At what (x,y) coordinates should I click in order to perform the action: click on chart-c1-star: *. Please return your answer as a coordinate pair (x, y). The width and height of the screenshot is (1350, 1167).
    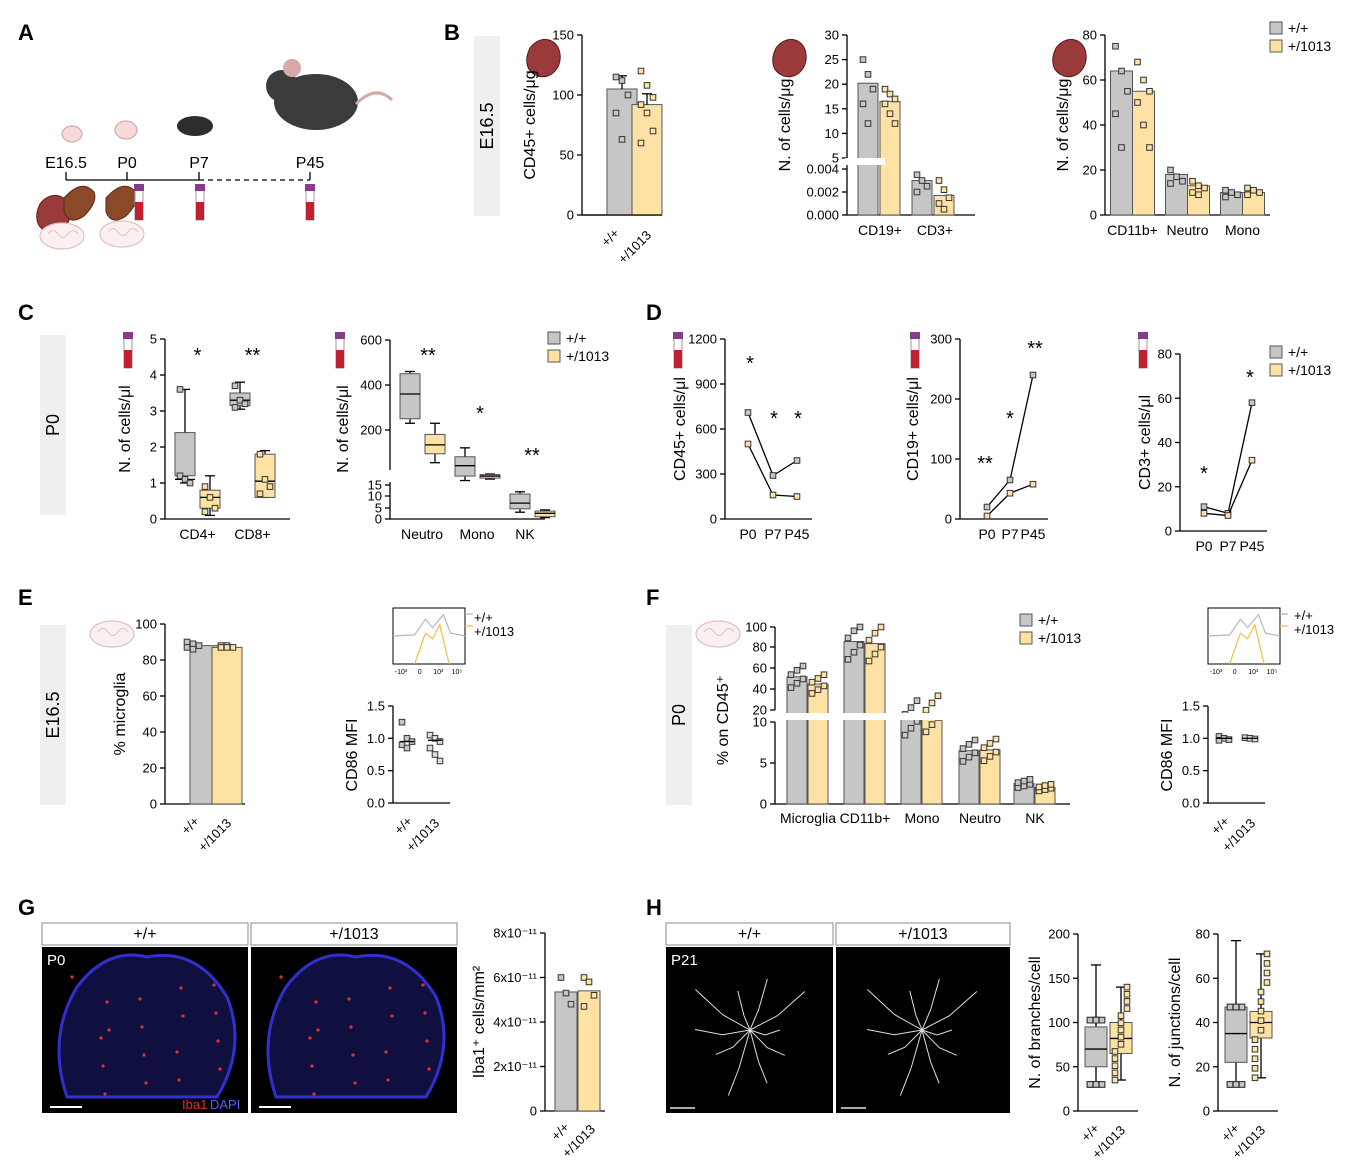
    Looking at the image, I should click on (198, 356).